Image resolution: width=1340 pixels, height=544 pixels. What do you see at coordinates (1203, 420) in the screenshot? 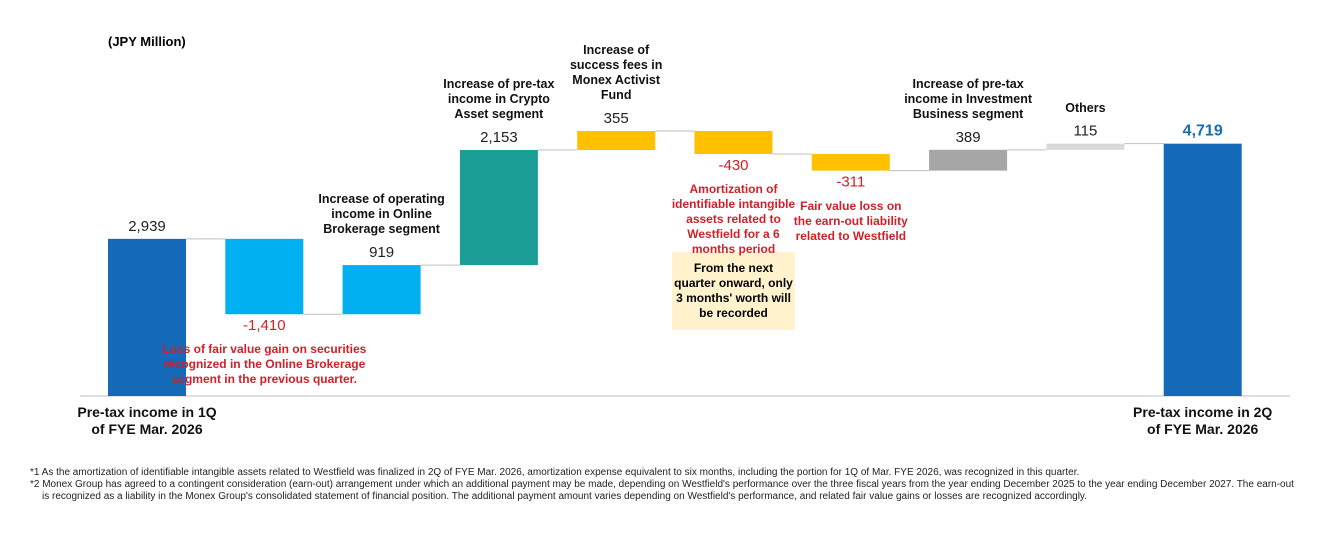
I see `category-label: Pre-tax income in 2Q of FYE Mar. 2026` at bounding box center [1203, 420].